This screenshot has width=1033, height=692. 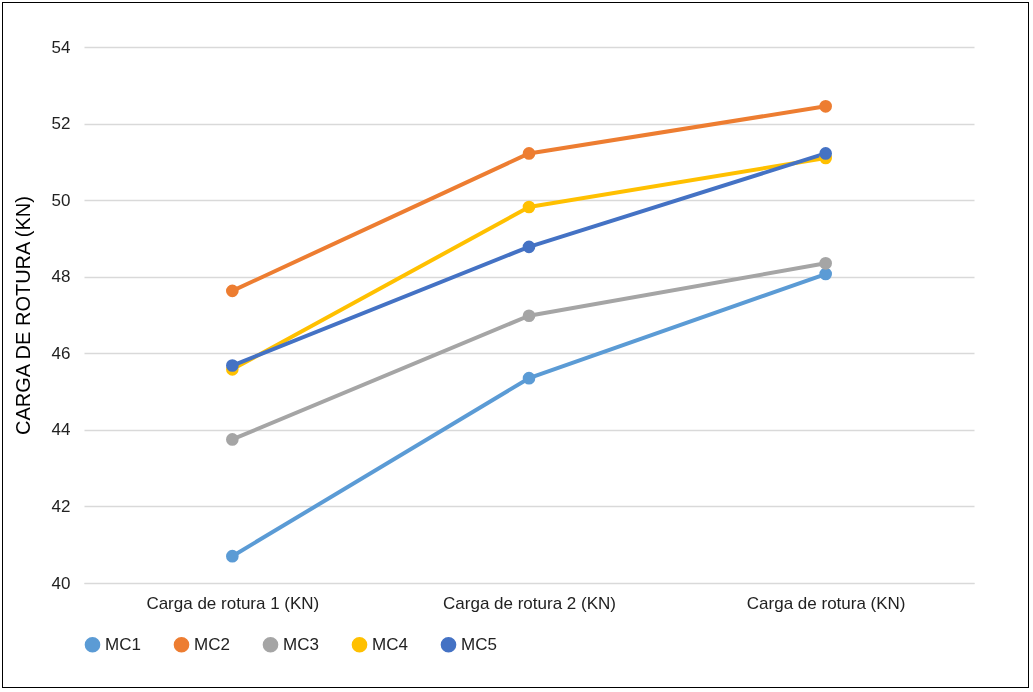 What do you see at coordinates (61, 277) in the screenshot?
I see `y-tick-label: 48` at bounding box center [61, 277].